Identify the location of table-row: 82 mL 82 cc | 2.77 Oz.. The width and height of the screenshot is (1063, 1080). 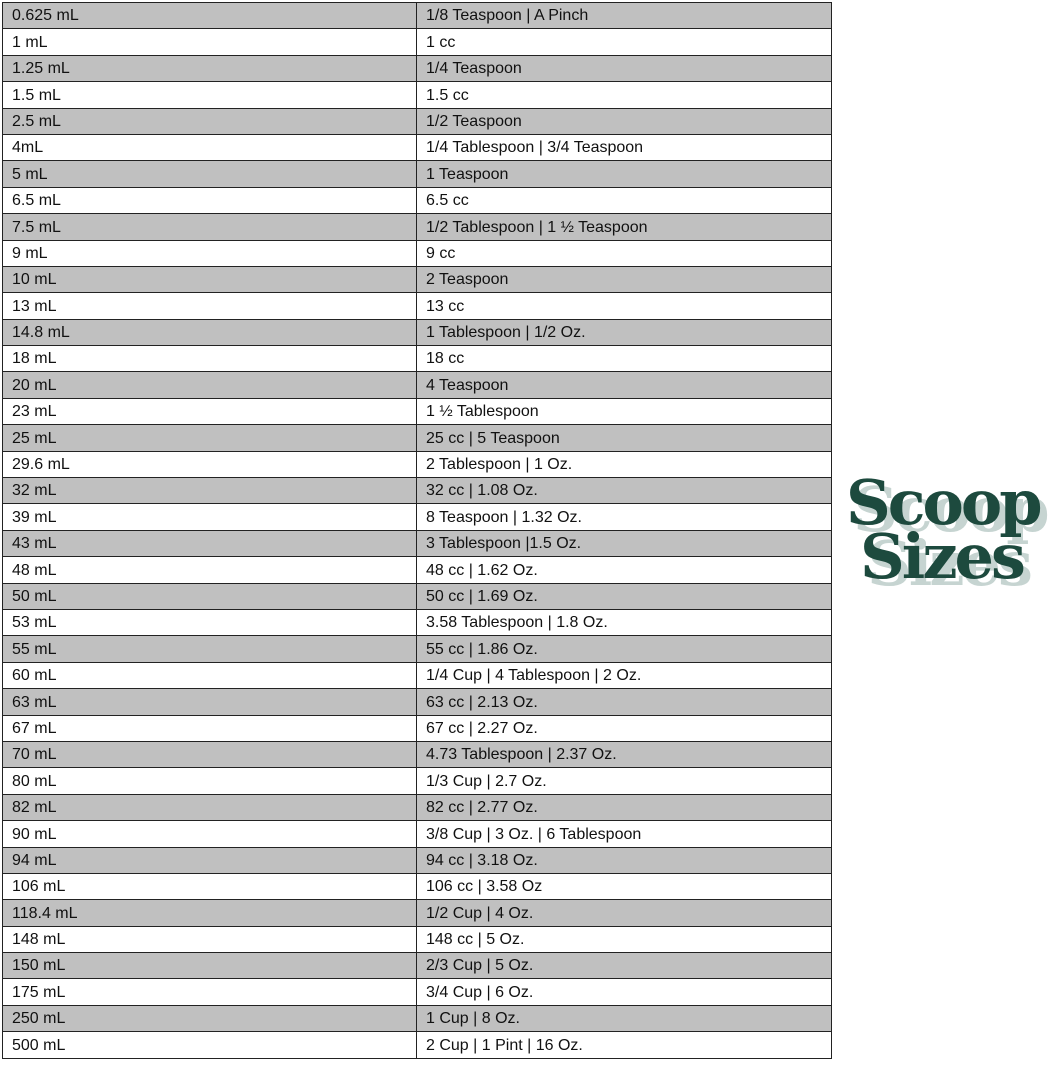
(417, 807).